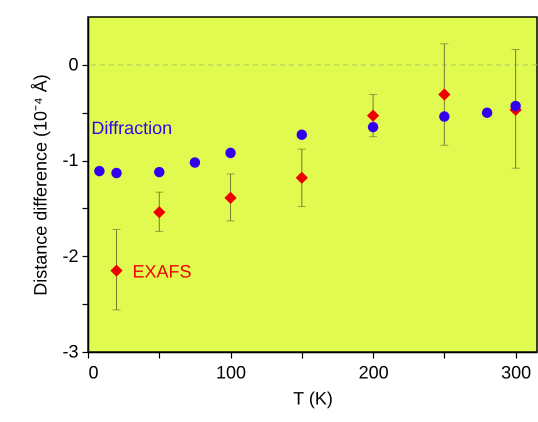 The image size is (538, 422). What do you see at coordinates (70, 256) in the screenshot?
I see `y-tick-label: -2` at bounding box center [70, 256].